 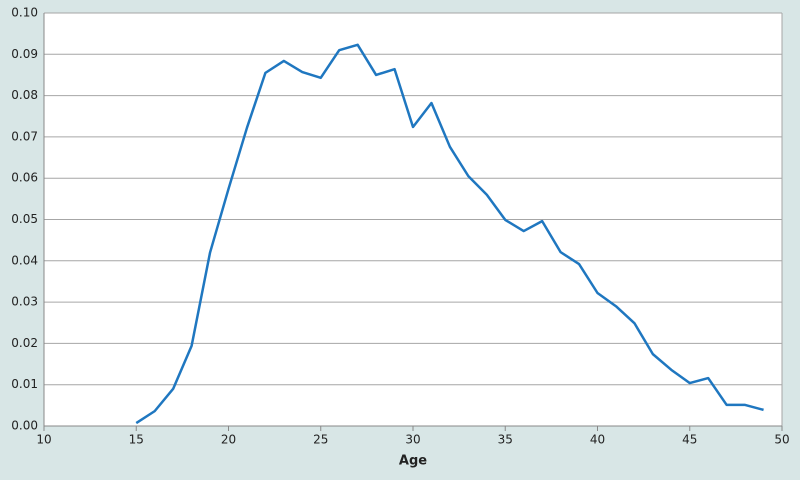 I want to click on x-tick-label: 45, so click(x=689, y=440).